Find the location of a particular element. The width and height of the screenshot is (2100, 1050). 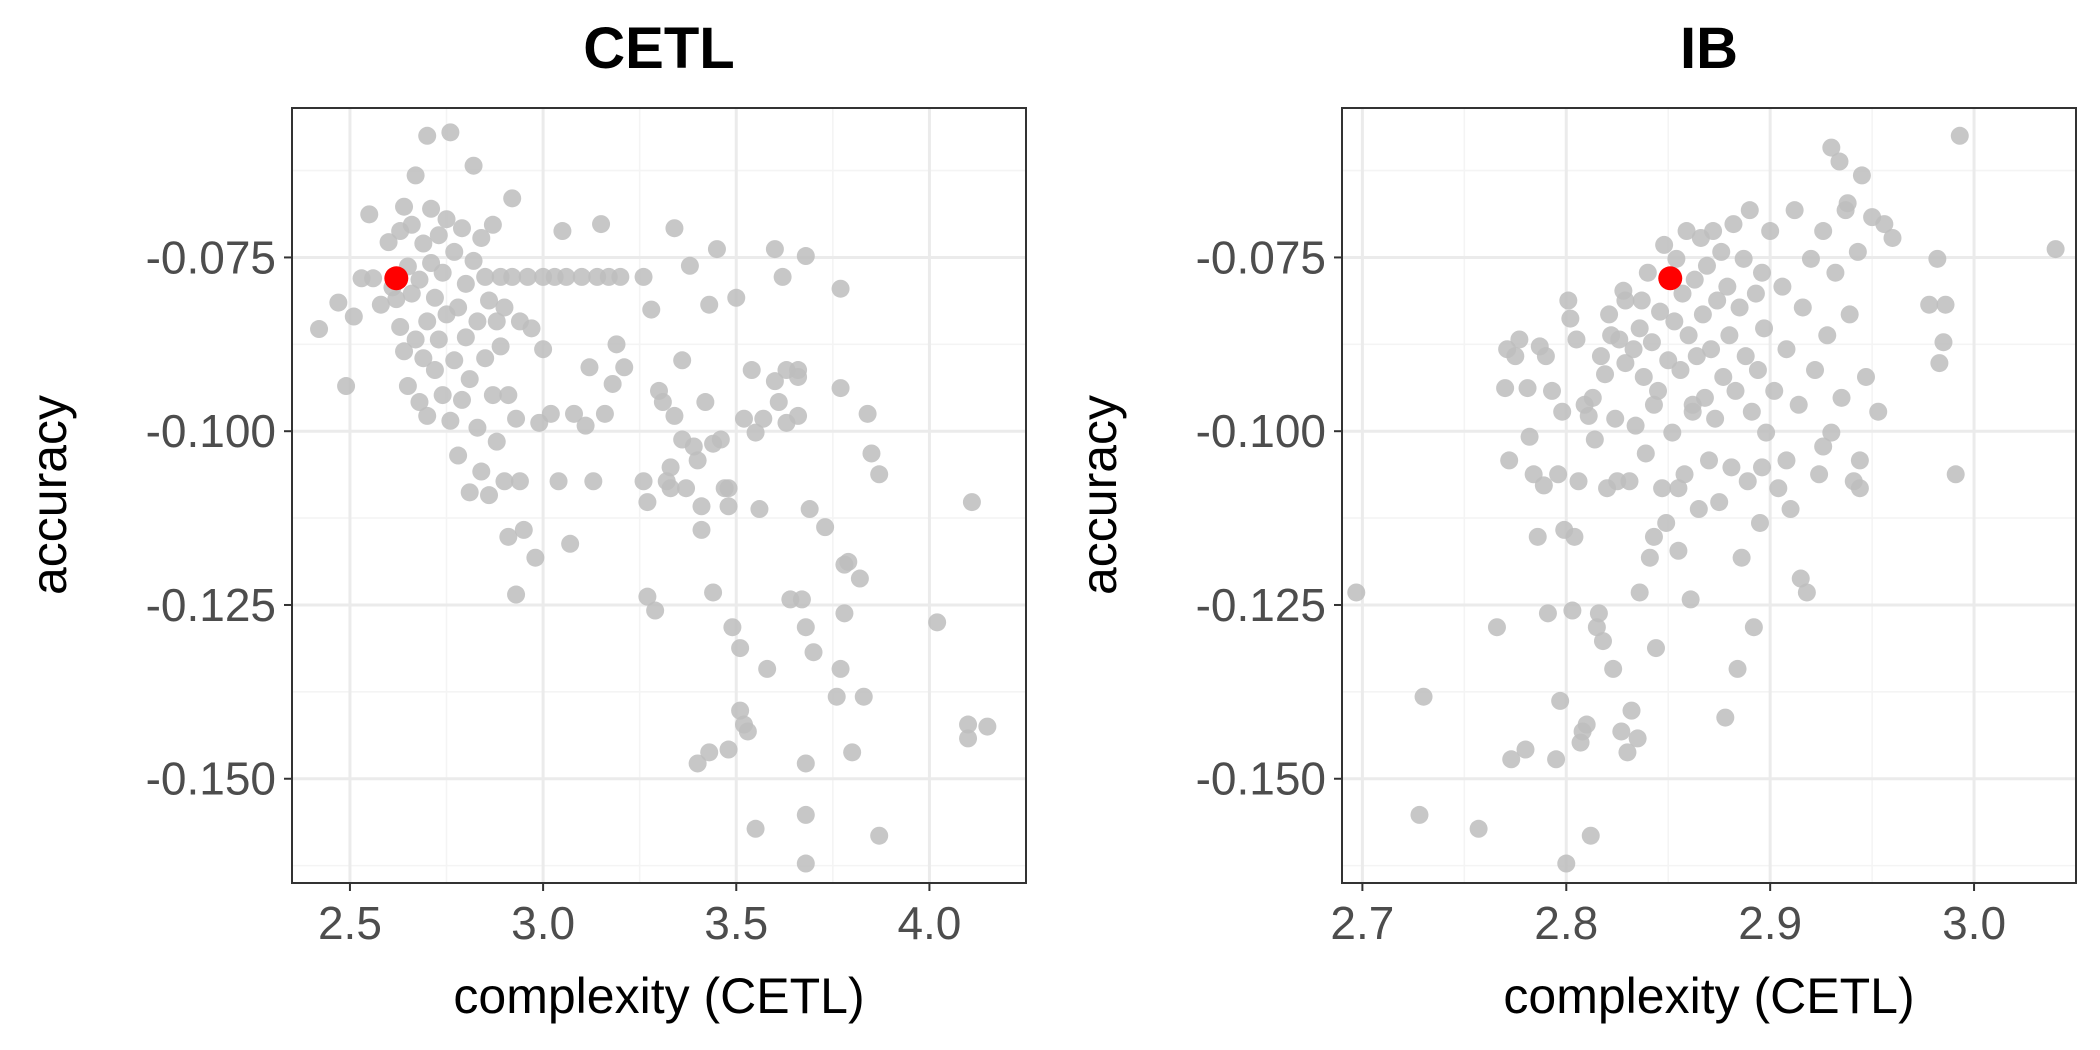

x-tick-label: 2.9 is located at coordinates (1770, 923).